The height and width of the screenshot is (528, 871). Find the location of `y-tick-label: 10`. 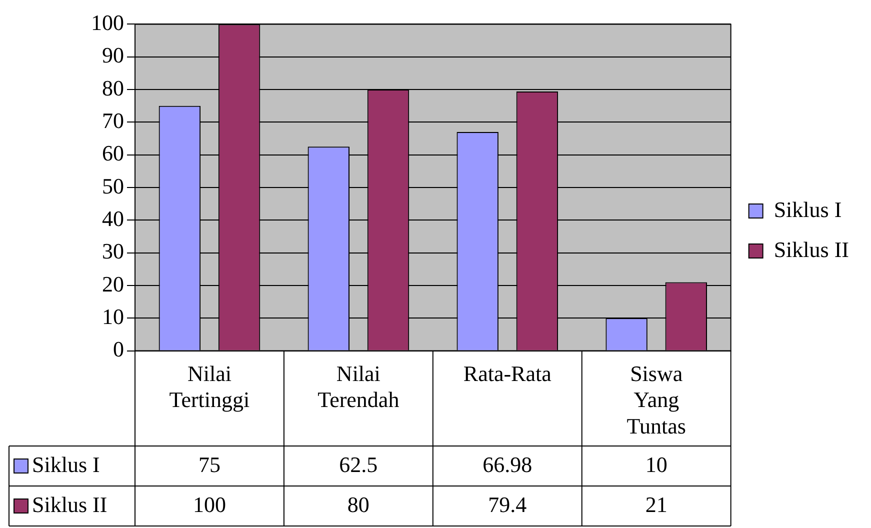

y-tick-label: 10 is located at coordinates (113, 316).